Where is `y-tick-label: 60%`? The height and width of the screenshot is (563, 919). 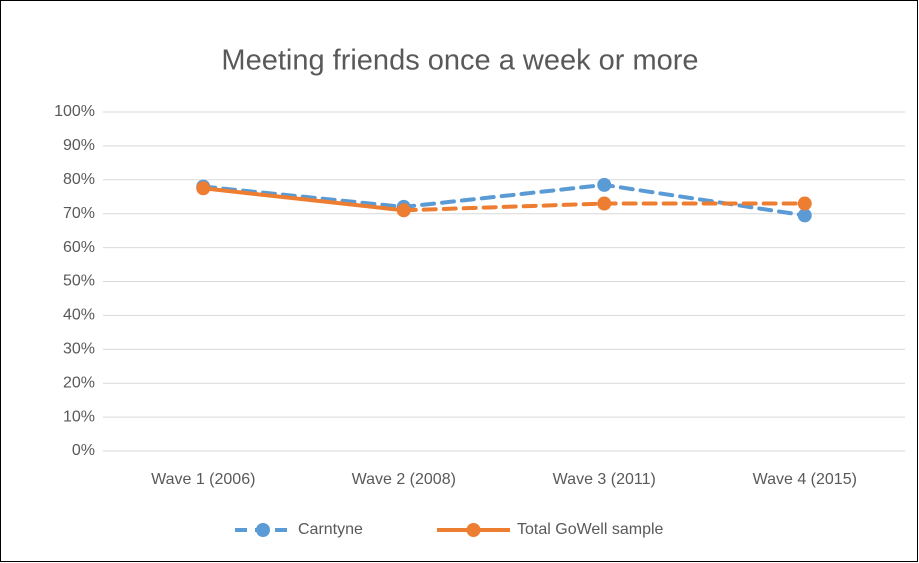
y-tick-label: 60% is located at coordinates (79, 247).